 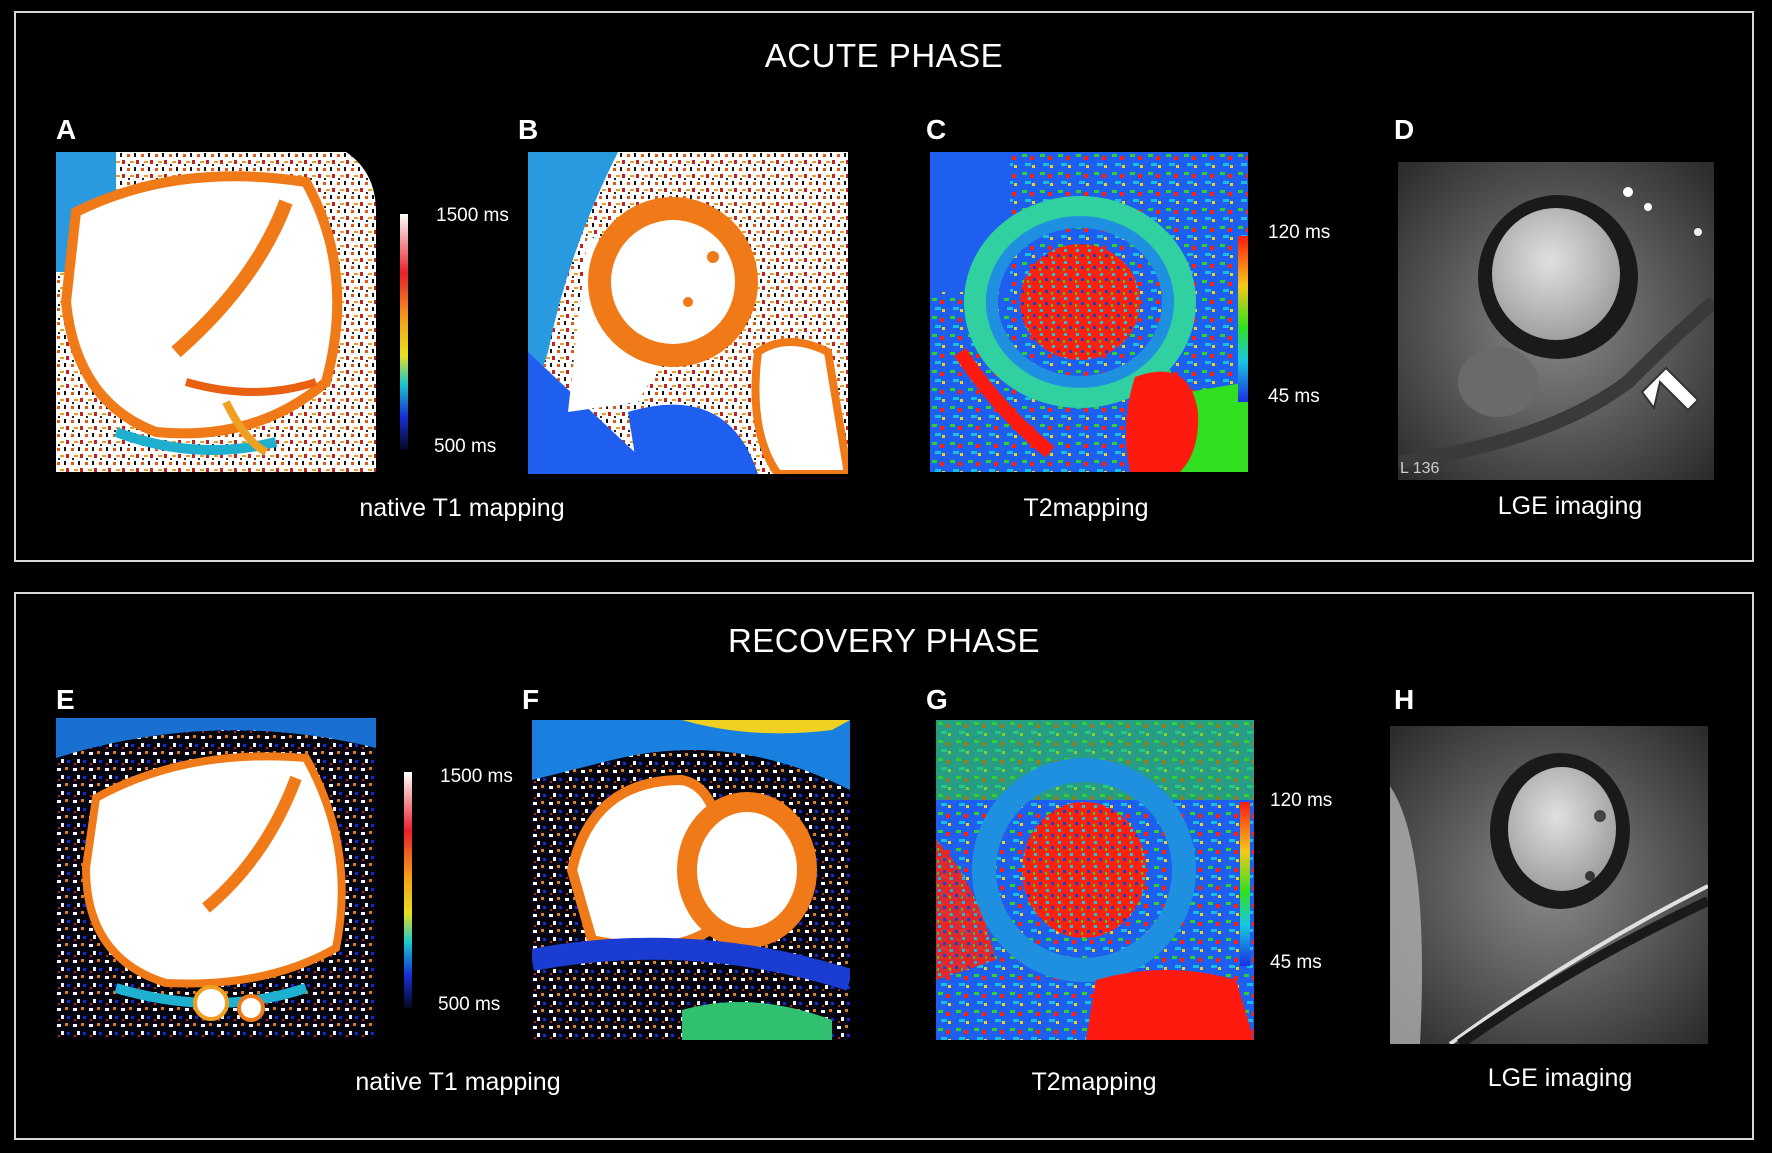 What do you see at coordinates (1556, 321) in the screenshot?
I see `lge-short-axis-image-d: L 136` at bounding box center [1556, 321].